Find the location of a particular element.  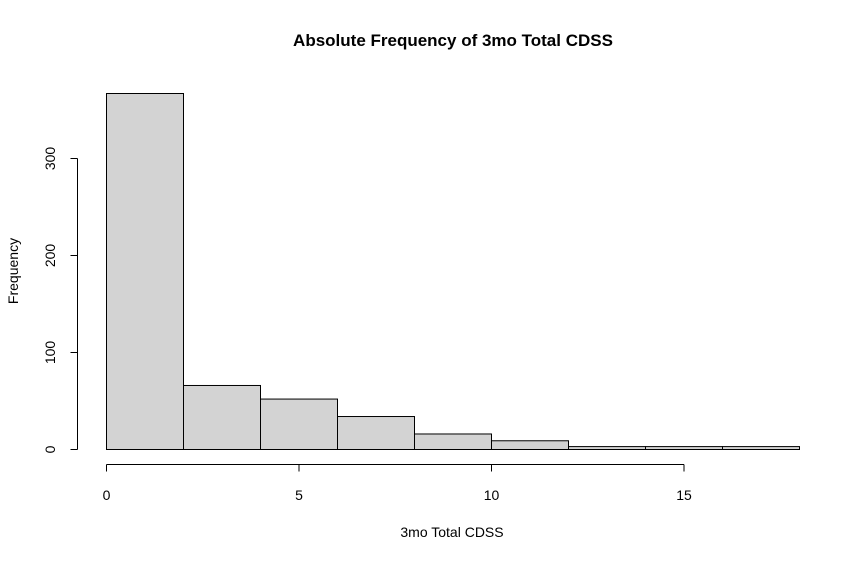

x-tick-label-1: 5 is located at coordinates (299, 495).